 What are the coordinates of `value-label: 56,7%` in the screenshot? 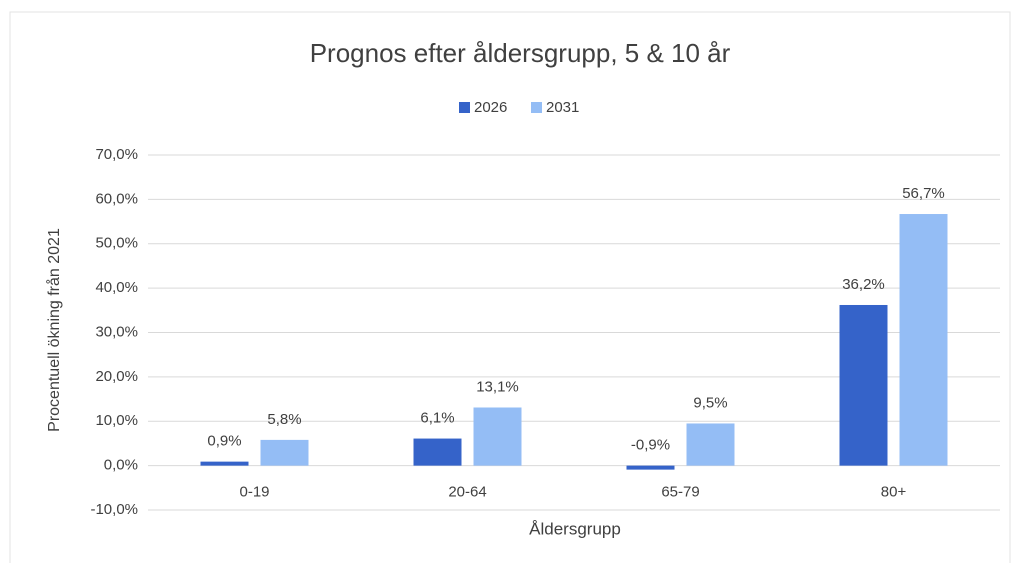 It's located at (923, 193).